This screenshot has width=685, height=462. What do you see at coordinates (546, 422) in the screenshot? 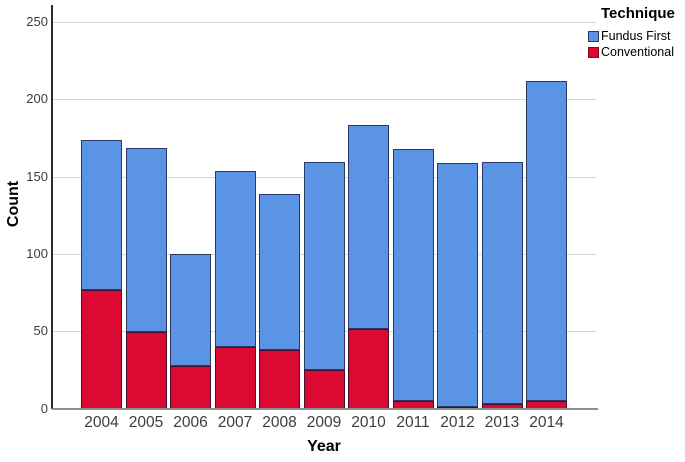
I see `x-tick-label: 2014` at bounding box center [546, 422].